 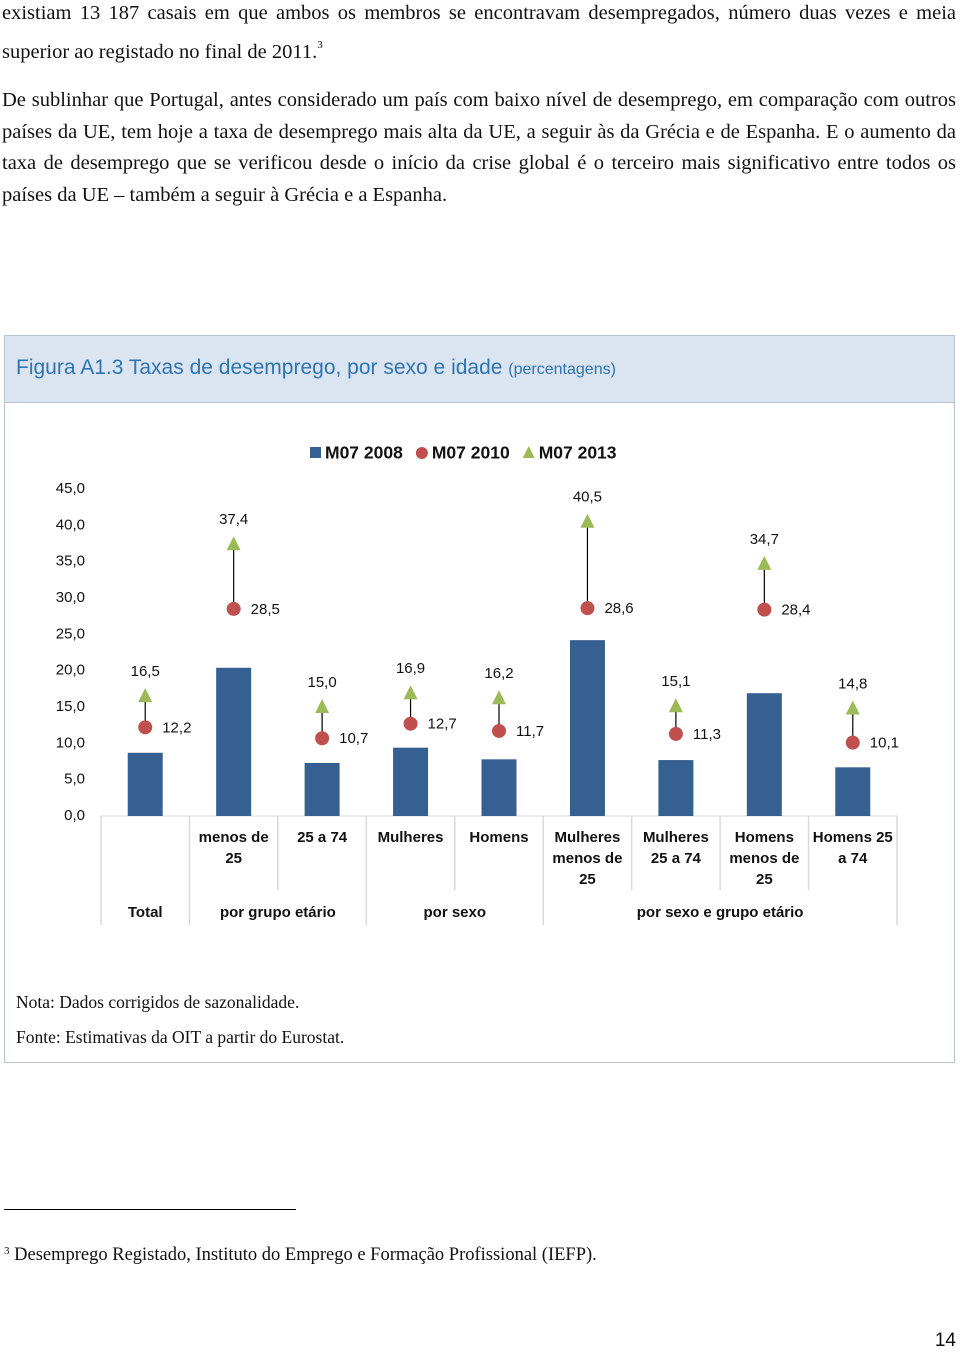 I want to click on y-tick-label: 0,0, so click(x=74, y=815).